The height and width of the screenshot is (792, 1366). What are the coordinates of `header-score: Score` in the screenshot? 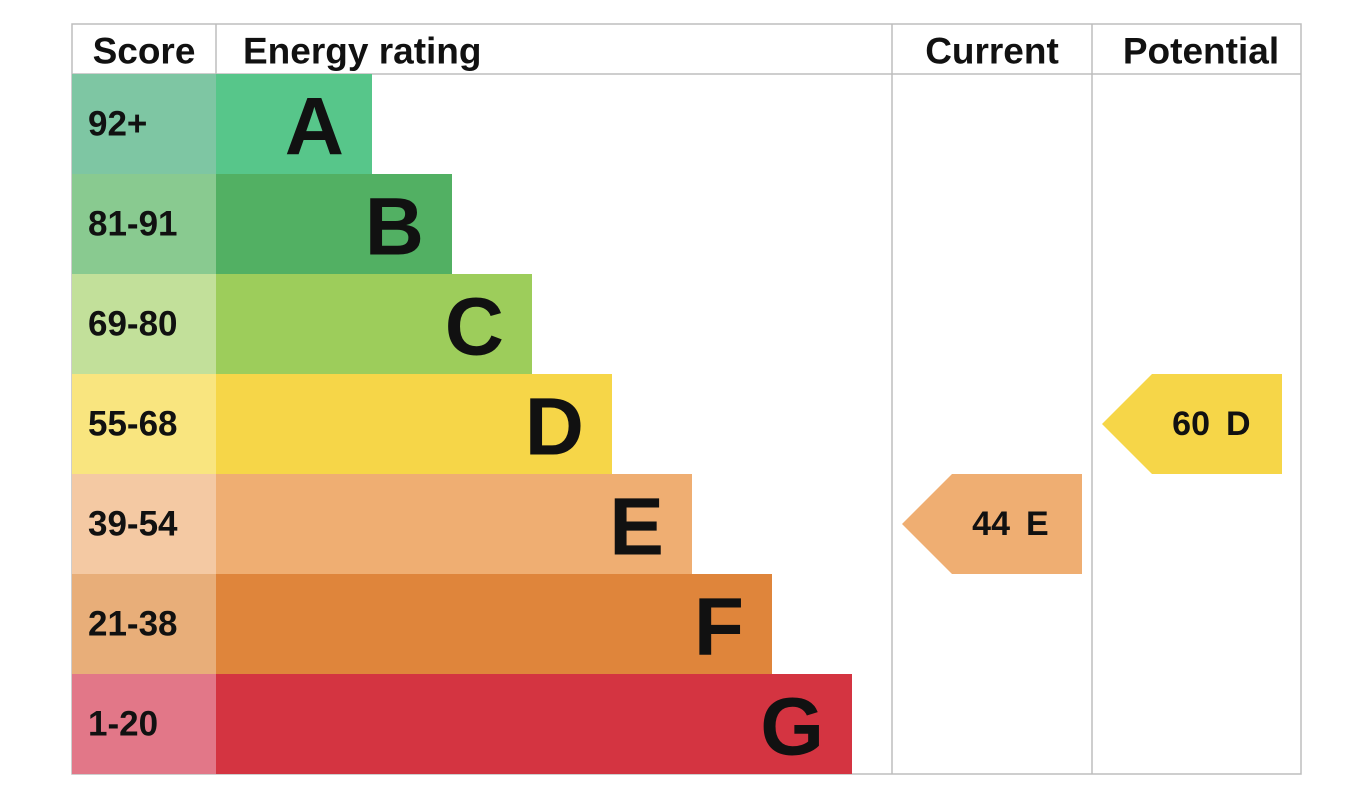 It's located at (144, 51).